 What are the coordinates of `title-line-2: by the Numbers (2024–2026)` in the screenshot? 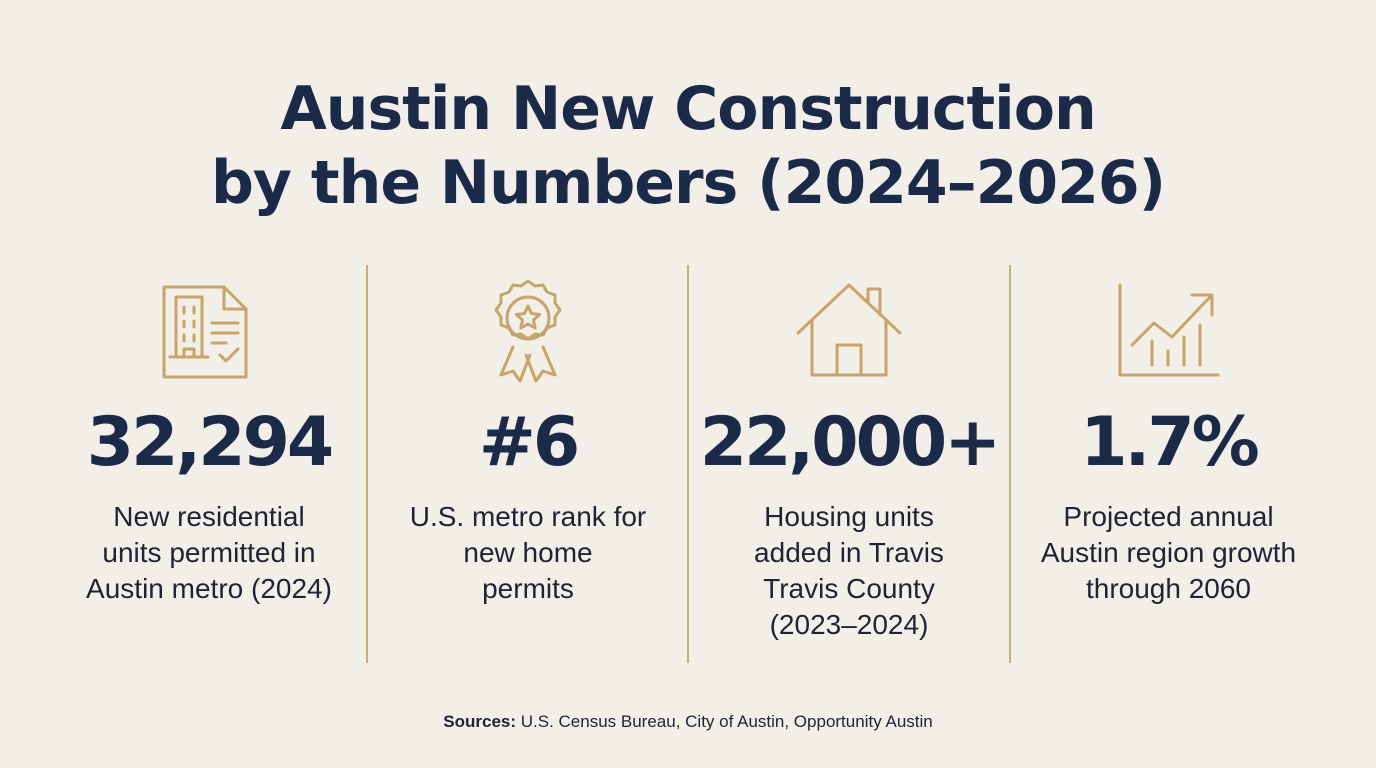 It's located at (688, 183).